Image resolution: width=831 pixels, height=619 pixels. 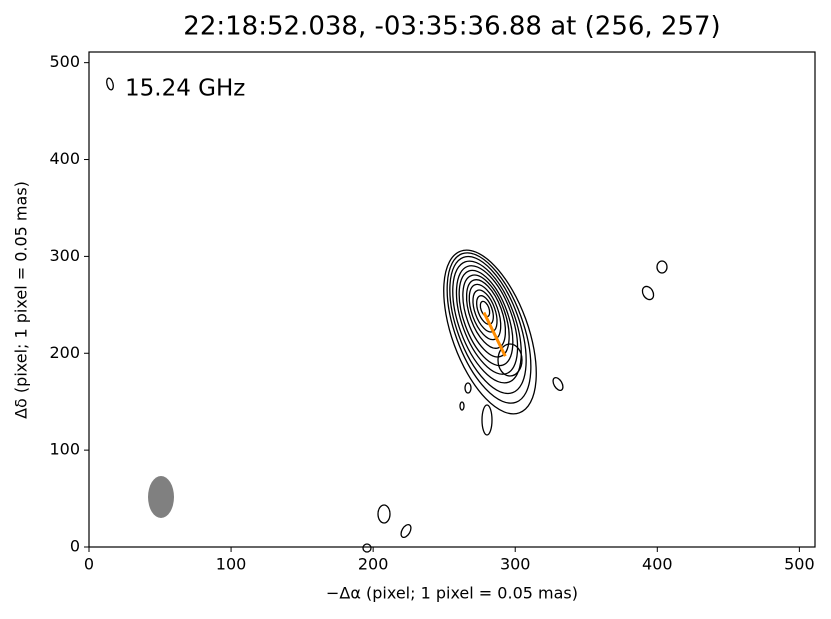 I want to click on x-tick-label: 500, so click(x=799, y=564).